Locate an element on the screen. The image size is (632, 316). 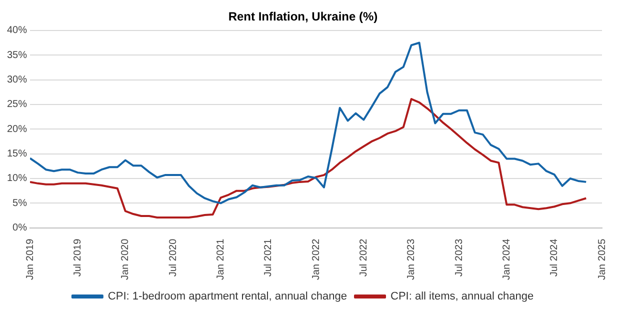
y-tick-label: 20% is located at coordinates (17, 129).